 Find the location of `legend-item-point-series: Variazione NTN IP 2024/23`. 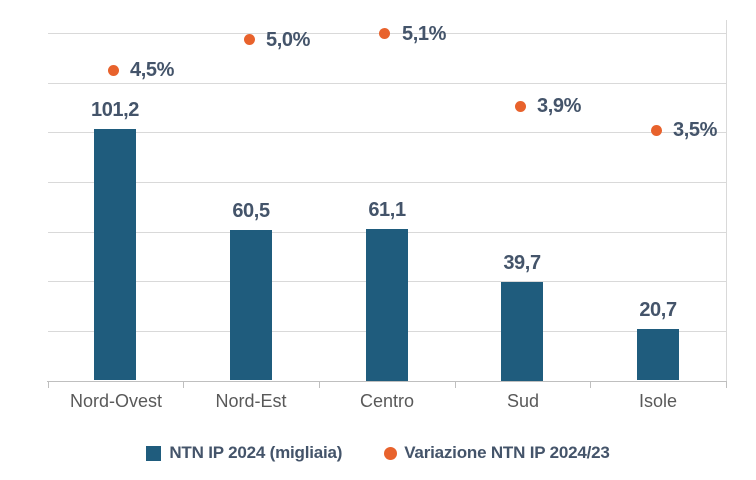

legend-item-point-series: Variazione NTN IP 2024/23 is located at coordinates (497, 453).